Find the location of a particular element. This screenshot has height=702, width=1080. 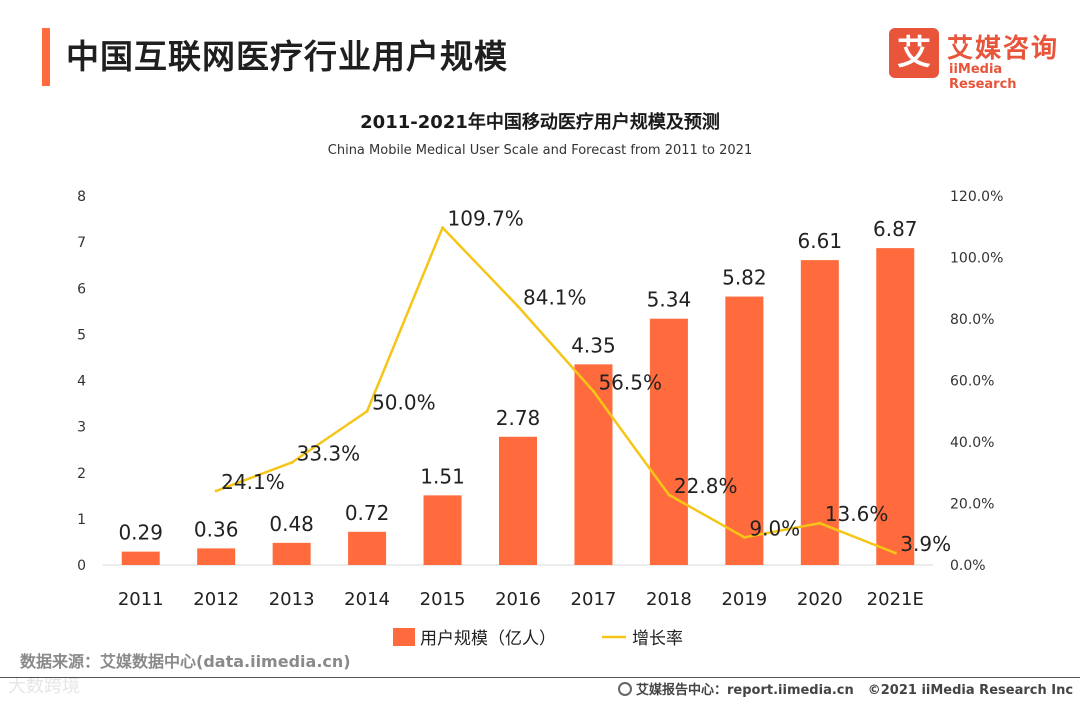

bar-value-label: 1.51 is located at coordinates (442, 476).